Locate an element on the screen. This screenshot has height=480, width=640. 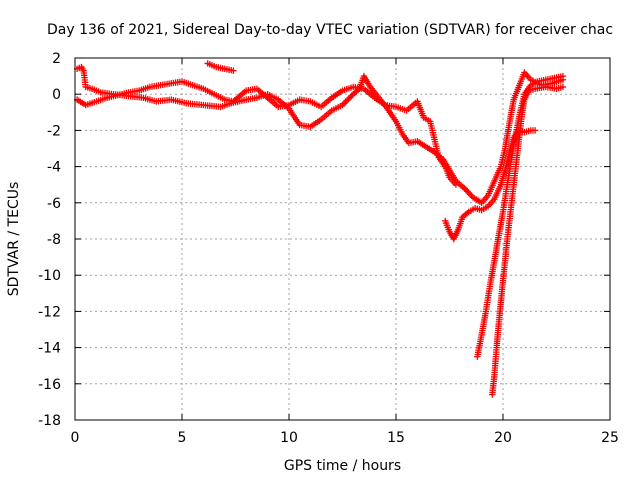
series-track-e is located at coordinates (520, 216).